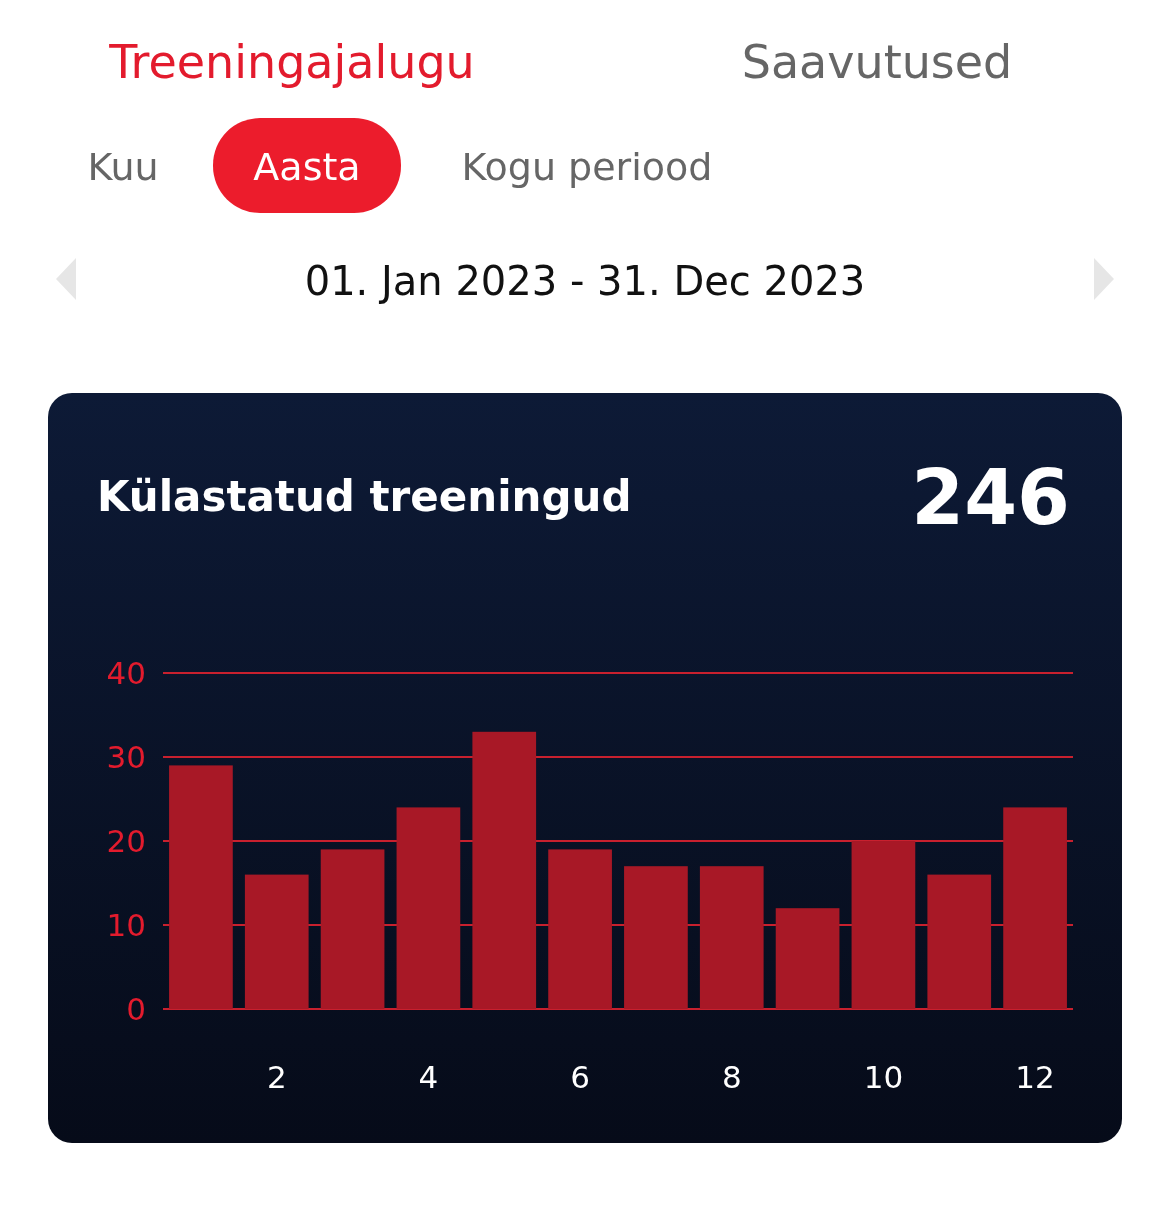  What do you see at coordinates (126, 924) in the screenshot?
I see `y-tick-label: 10` at bounding box center [126, 924].